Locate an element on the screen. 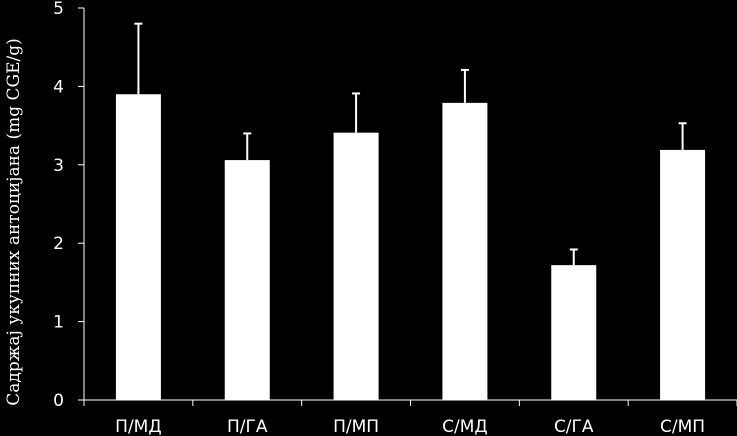 The height and width of the screenshot is (436, 737). y-tick-label: 0 is located at coordinates (58, 401).